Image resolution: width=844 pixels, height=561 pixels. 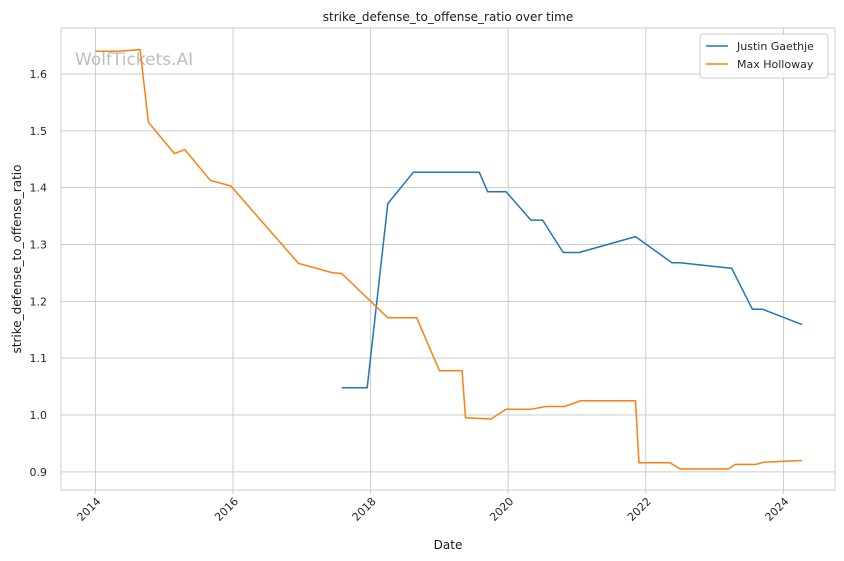 I want to click on y-tick-label: 1.1, so click(x=39, y=358).